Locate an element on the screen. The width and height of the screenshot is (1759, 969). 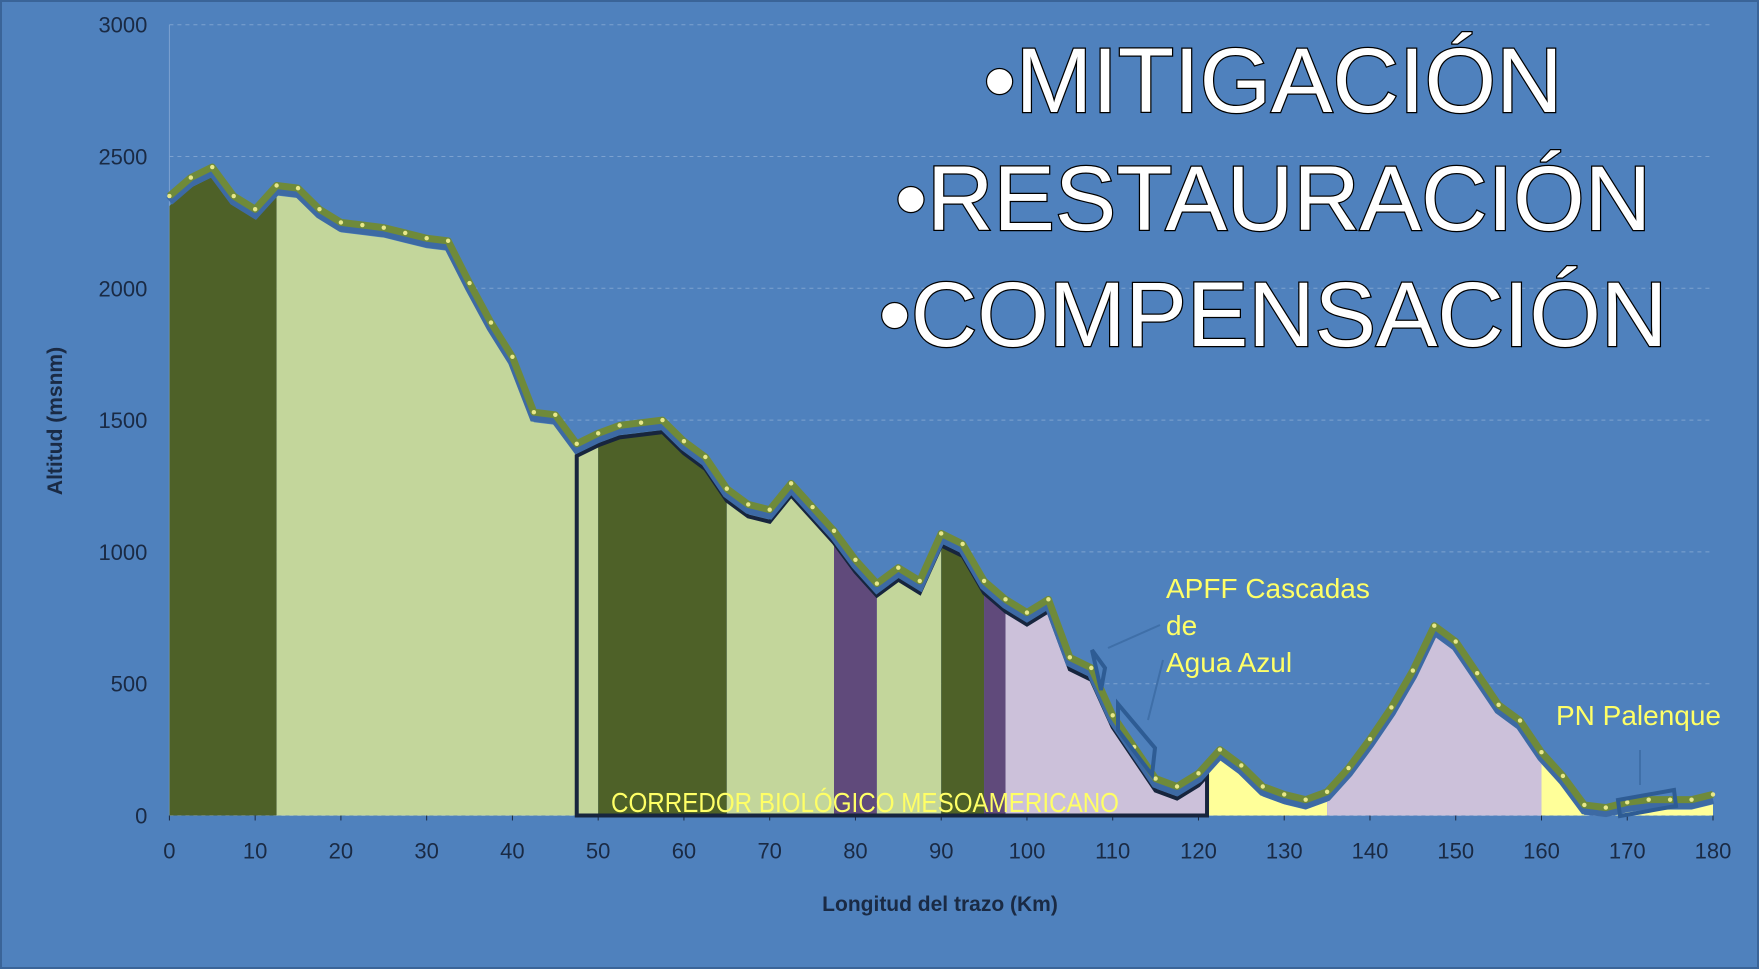
y-tick-label: 1500 is located at coordinates (122, 420).